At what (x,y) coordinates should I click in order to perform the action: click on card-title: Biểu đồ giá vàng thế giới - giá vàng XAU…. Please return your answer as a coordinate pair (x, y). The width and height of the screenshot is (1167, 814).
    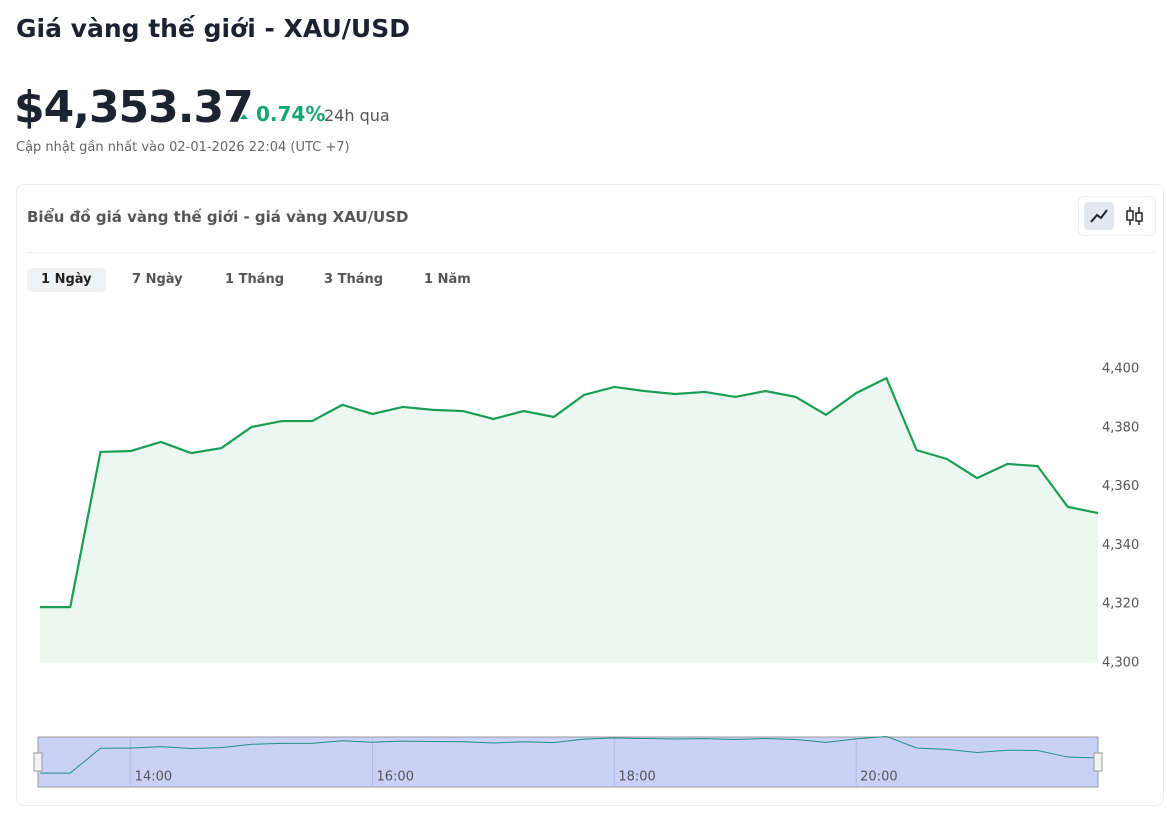
    Looking at the image, I should click on (218, 217).